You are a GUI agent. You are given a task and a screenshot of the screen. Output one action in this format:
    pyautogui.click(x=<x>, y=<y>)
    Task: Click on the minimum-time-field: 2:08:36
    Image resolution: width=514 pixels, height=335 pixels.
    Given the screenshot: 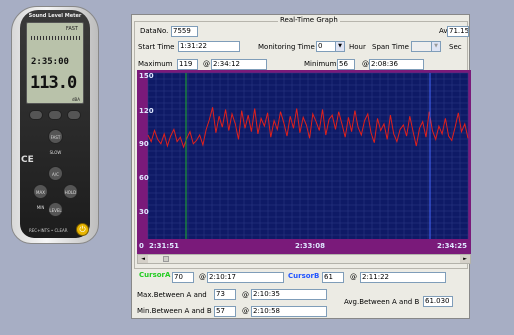 What is the action you would take?
    pyautogui.click(x=396, y=64)
    